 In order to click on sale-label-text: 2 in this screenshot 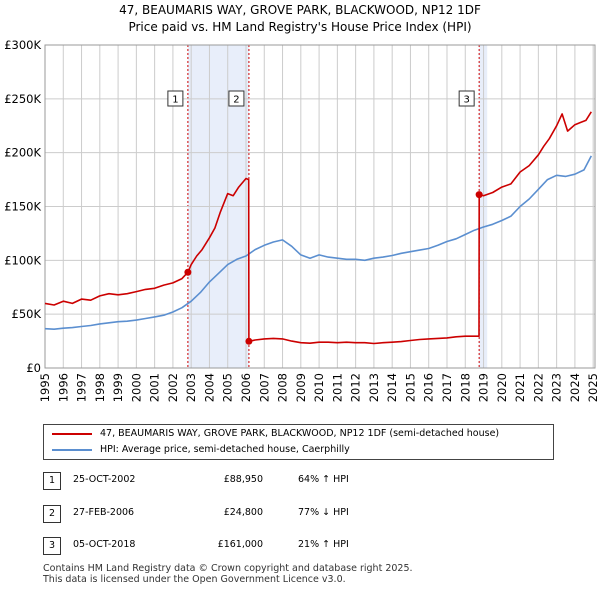, I will do `click(236, 100)`.